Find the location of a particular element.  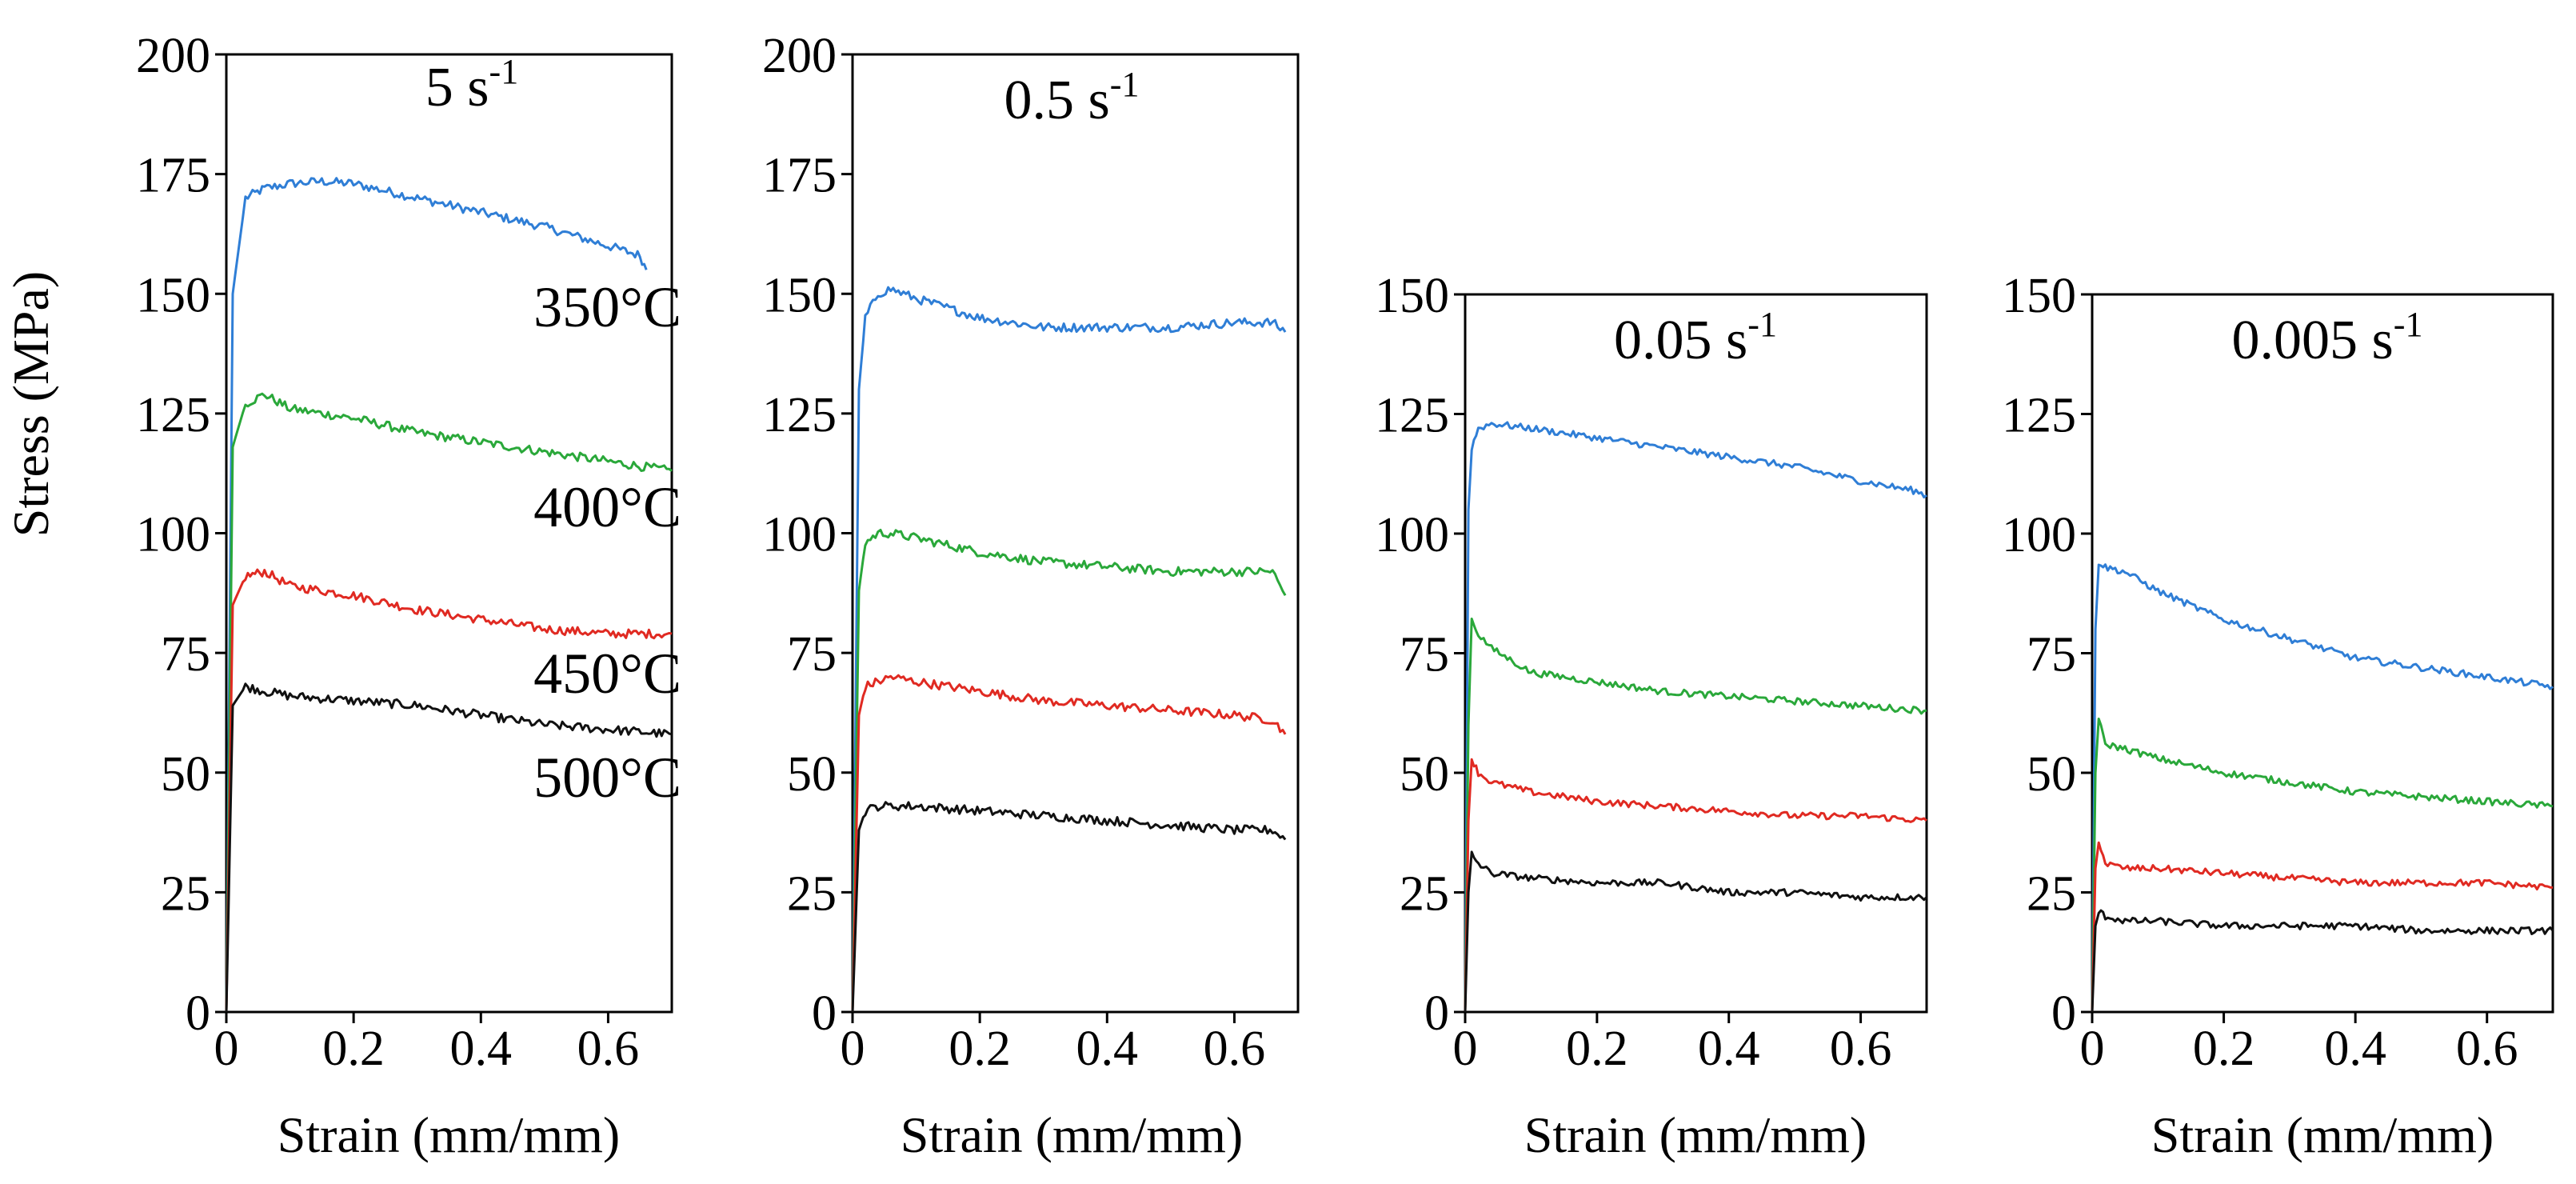

series-label-450: 450°C is located at coordinates (607, 674).